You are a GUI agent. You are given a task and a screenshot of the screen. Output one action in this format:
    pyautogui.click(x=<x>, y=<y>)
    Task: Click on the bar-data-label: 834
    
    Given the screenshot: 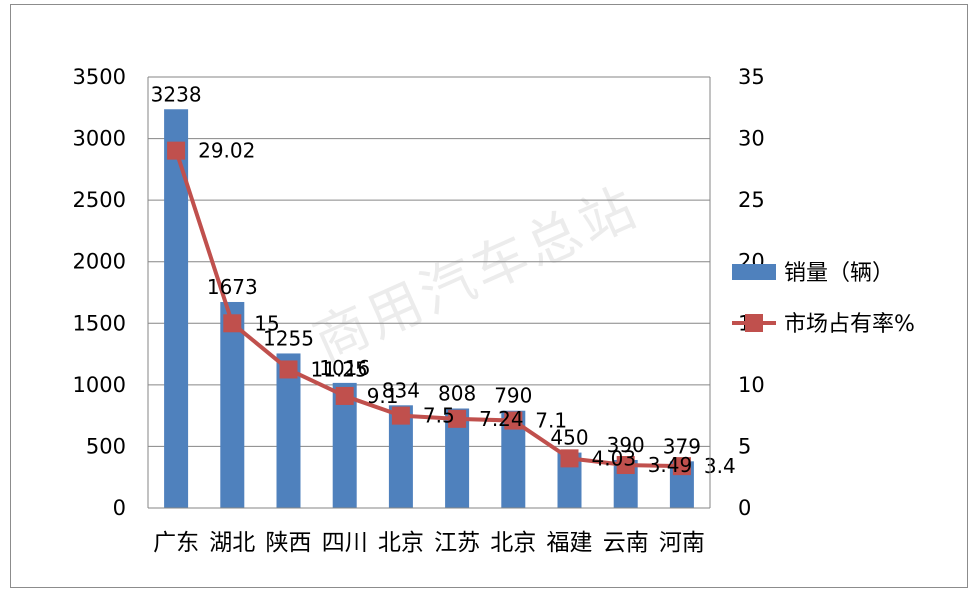 What is the action you would take?
    pyautogui.click(x=401, y=390)
    